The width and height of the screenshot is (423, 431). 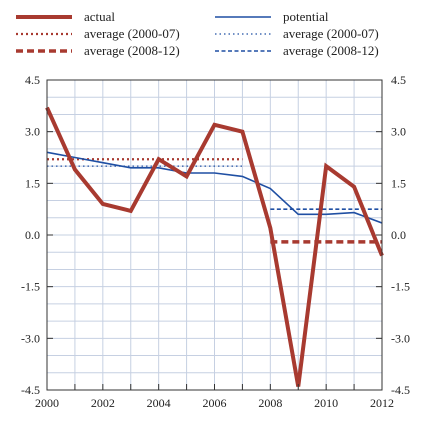 What do you see at coordinates (32, 132) in the screenshot?
I see `y-tick-label-left: 3.0` at bounding box center [32, 132].